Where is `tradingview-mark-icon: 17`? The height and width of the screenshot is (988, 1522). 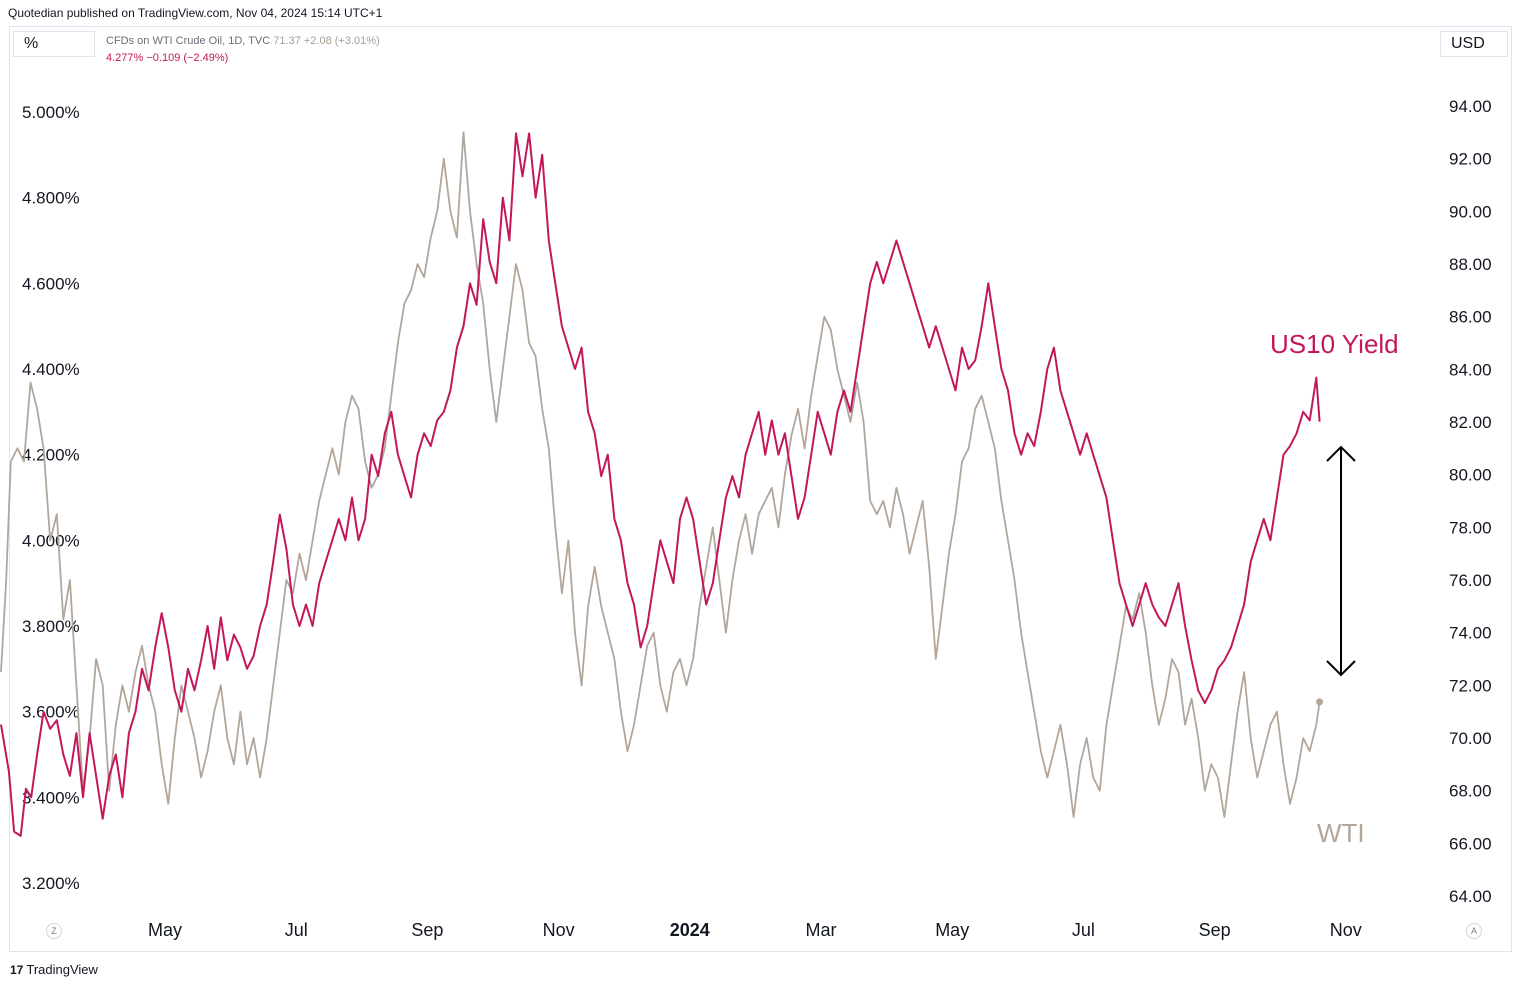 tradingview-mark-icon: 17 is located at coordinates (17, 970).